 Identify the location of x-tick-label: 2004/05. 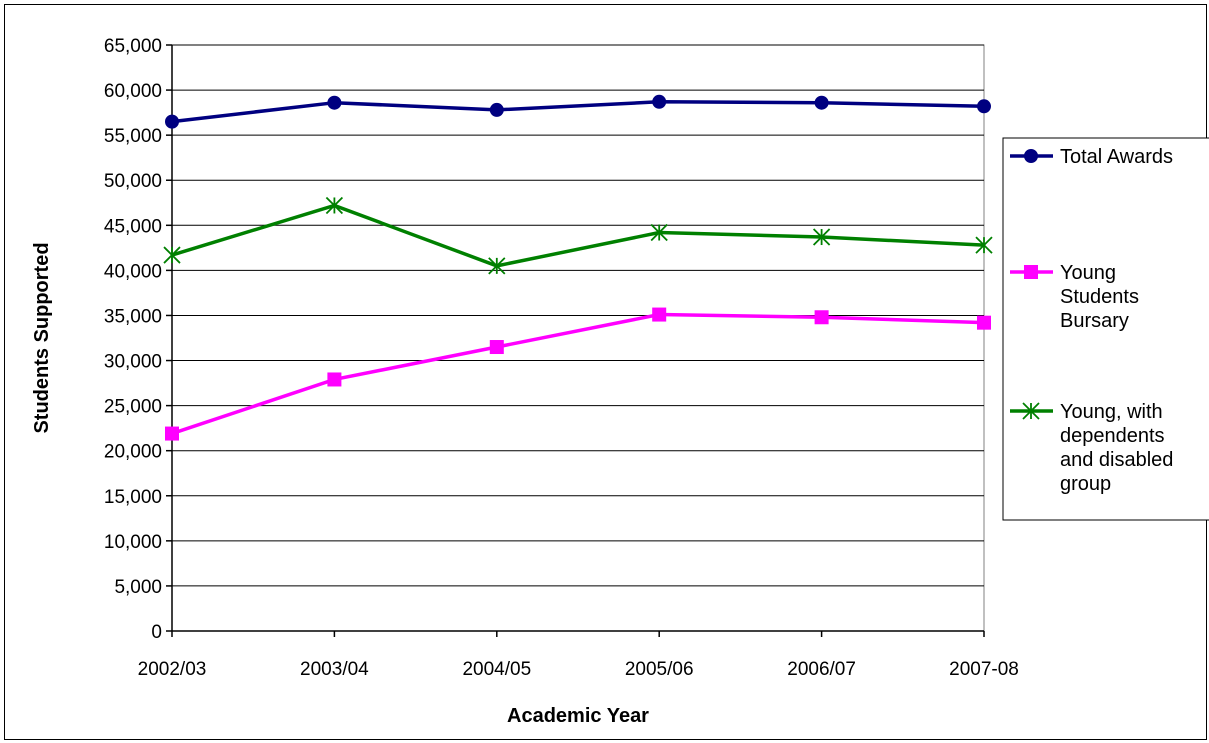
(496, 669).